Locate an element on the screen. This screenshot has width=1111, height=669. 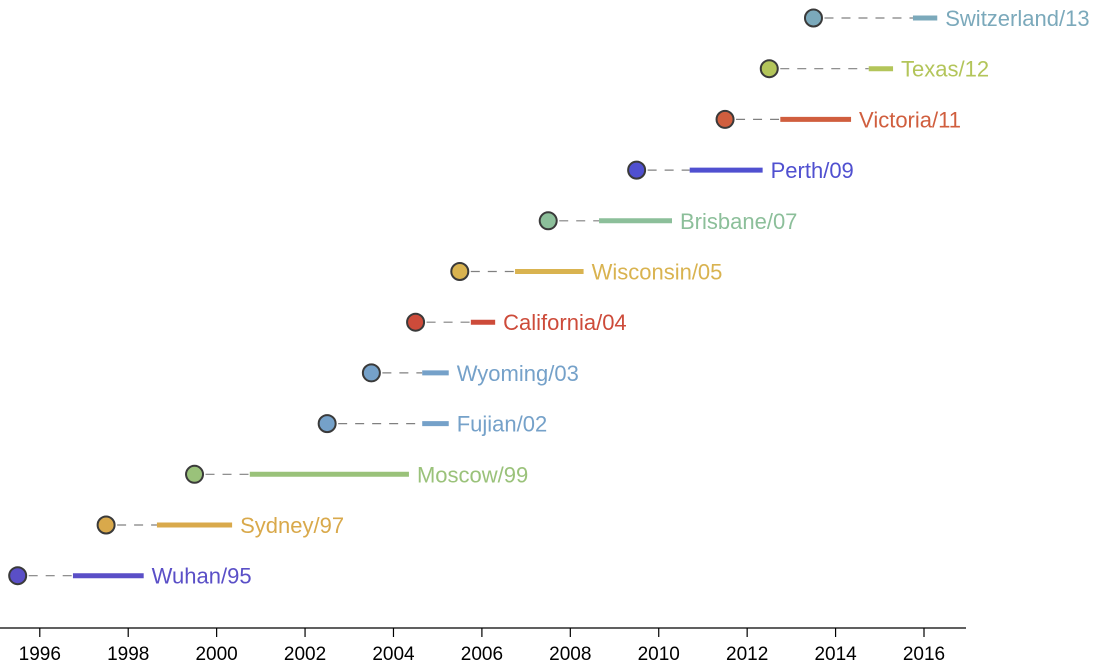
x-tick-label-2012: 2012 is located at coordinates (747, 654).